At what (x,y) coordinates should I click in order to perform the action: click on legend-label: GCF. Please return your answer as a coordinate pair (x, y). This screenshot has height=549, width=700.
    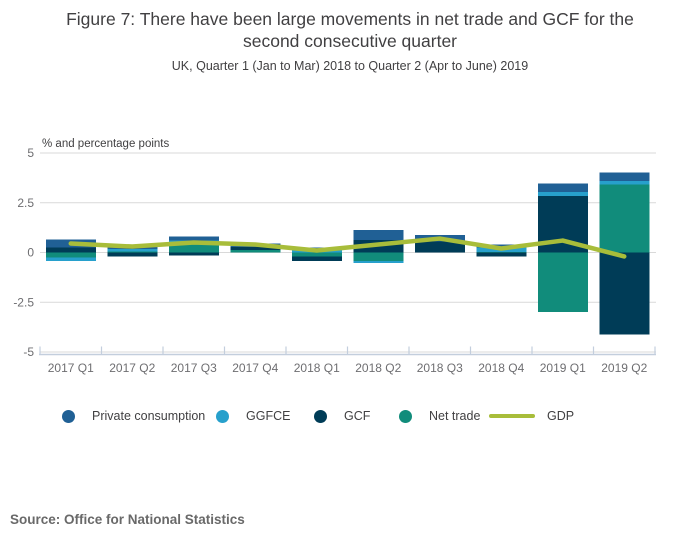
    Looking at the image, I should click on (357, 416).